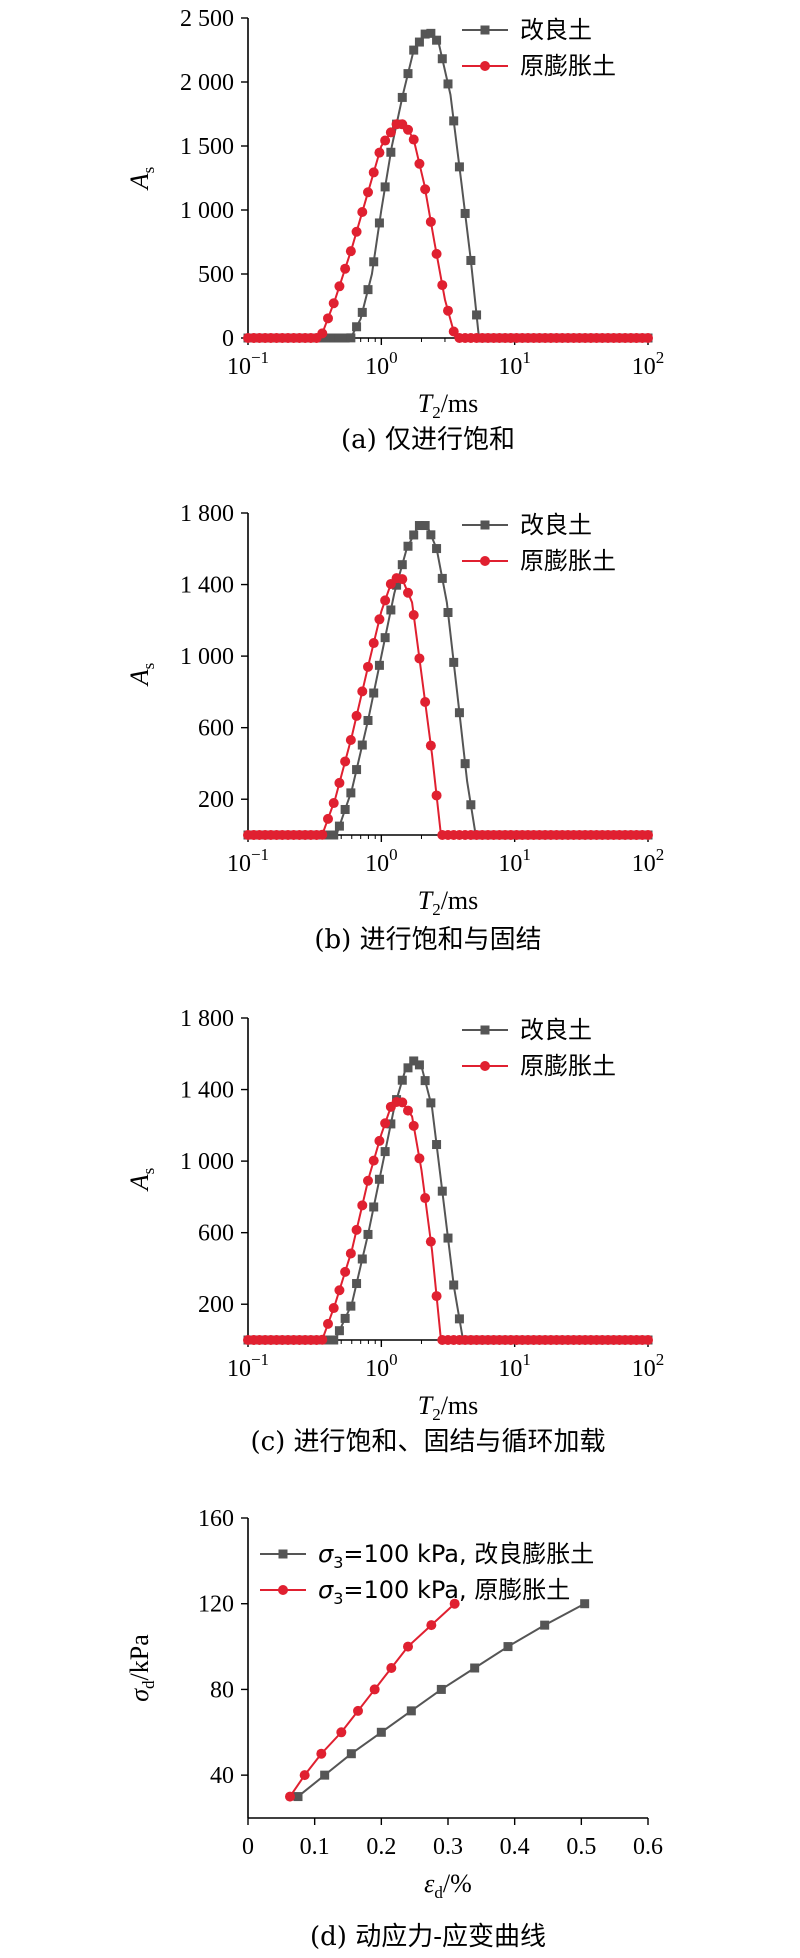 This screenshot has height=1958, width=800. What do you see at coordinates (515, 1847) in the screenshot?
I see `x-tick-label: 0.4` at bounding box center [515, 1847].